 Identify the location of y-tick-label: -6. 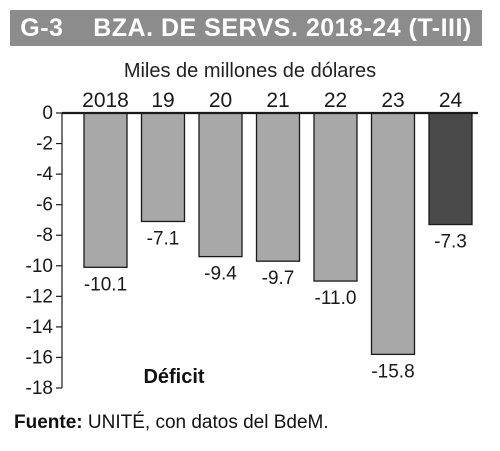
(44, 205).